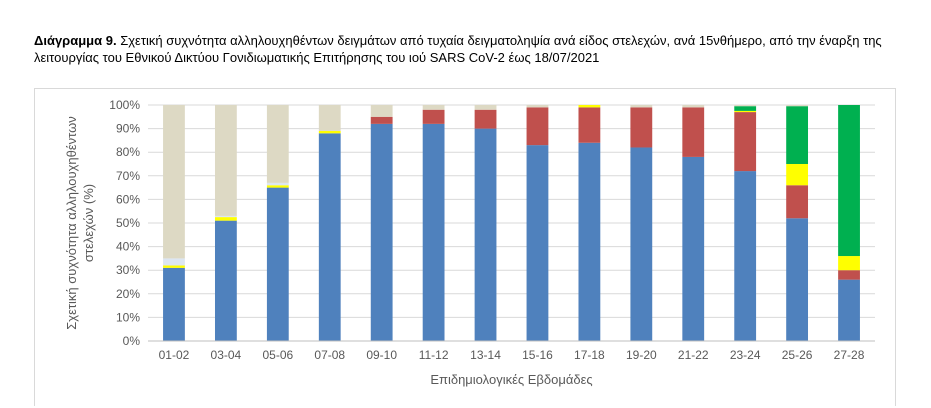 The height and width of the screenshot is (408, 931). Describe the element at coordinates (381, 232) in the screenshot. I see `bar-segment-09-10-s1` at that location.